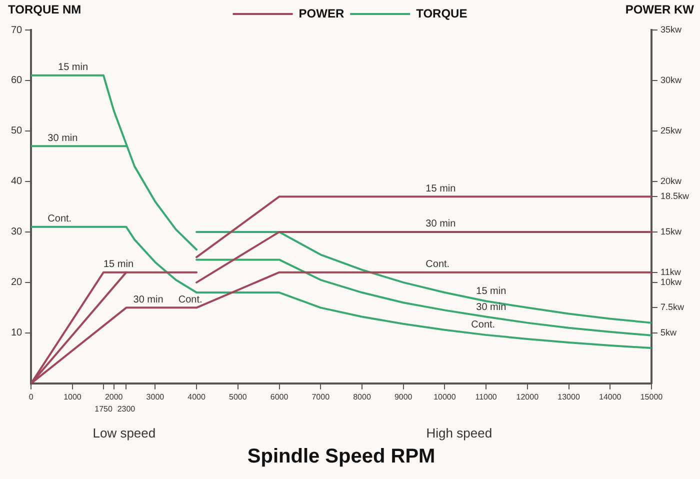 Image resolution: width=700 pixels, height=479 pixels. Describe the element at coordinates (17, 232) in the screenshot. I see `y-tick-label: 30` at that location.